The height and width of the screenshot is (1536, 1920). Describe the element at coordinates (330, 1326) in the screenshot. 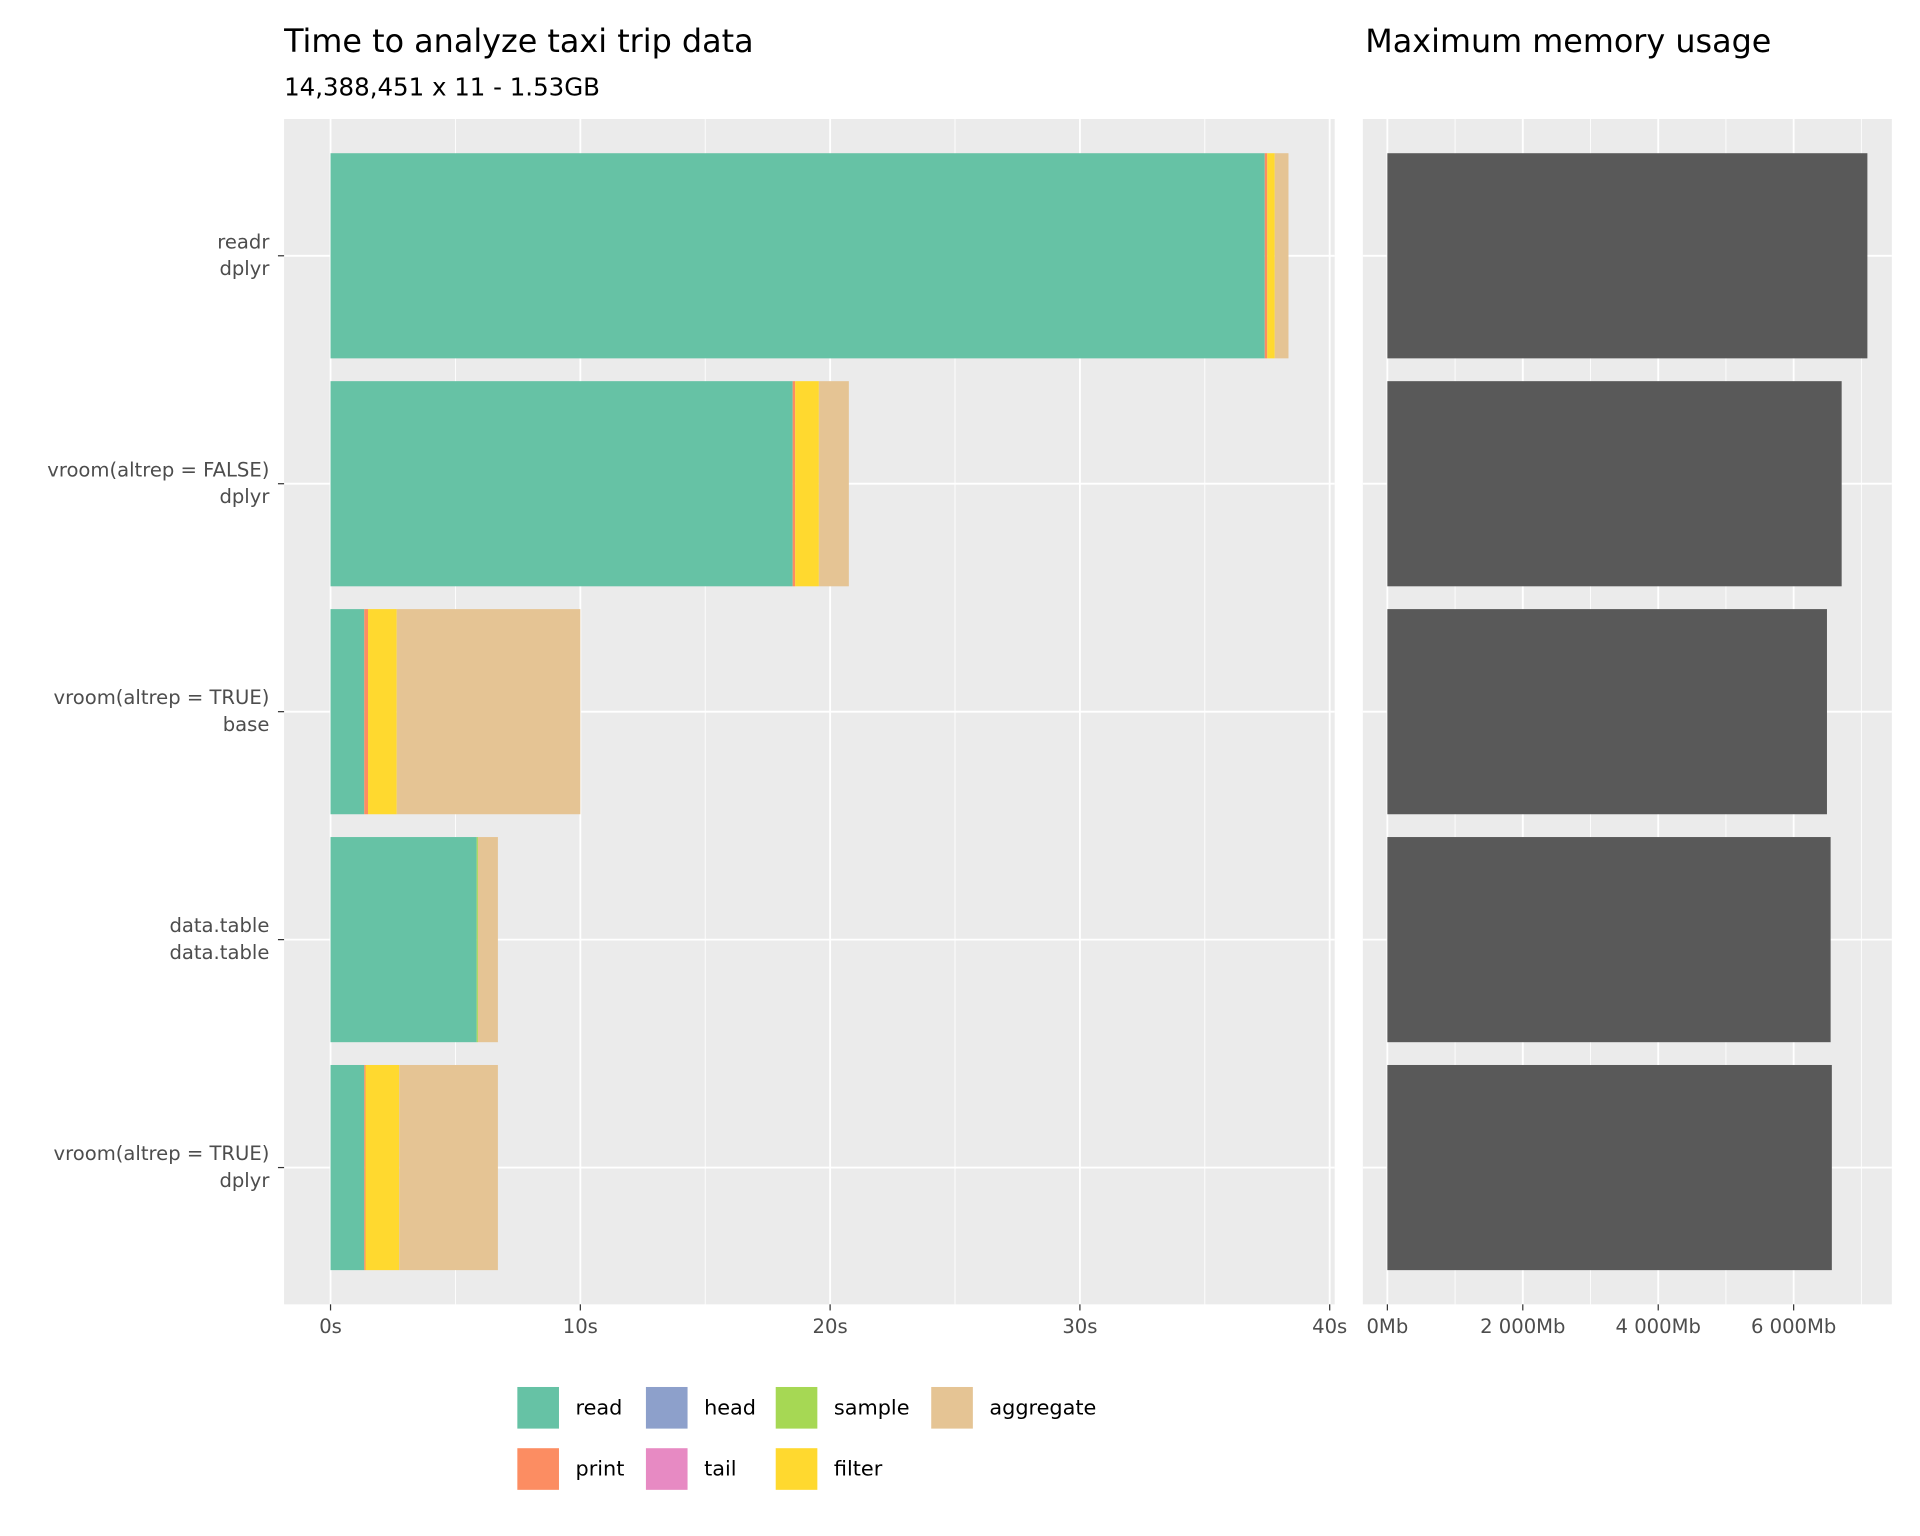

I see `x-tick-label: 0s` at that location.